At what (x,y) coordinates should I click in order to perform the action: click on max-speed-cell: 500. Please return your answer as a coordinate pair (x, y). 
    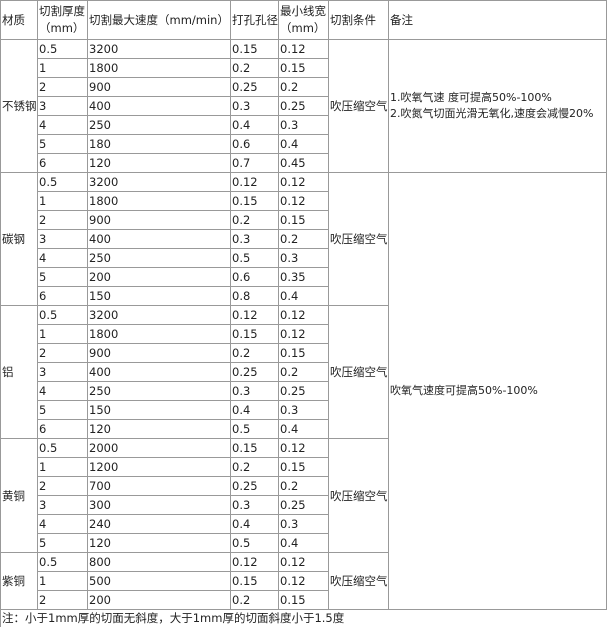
    Looking at the image, I should click on (159, 581).